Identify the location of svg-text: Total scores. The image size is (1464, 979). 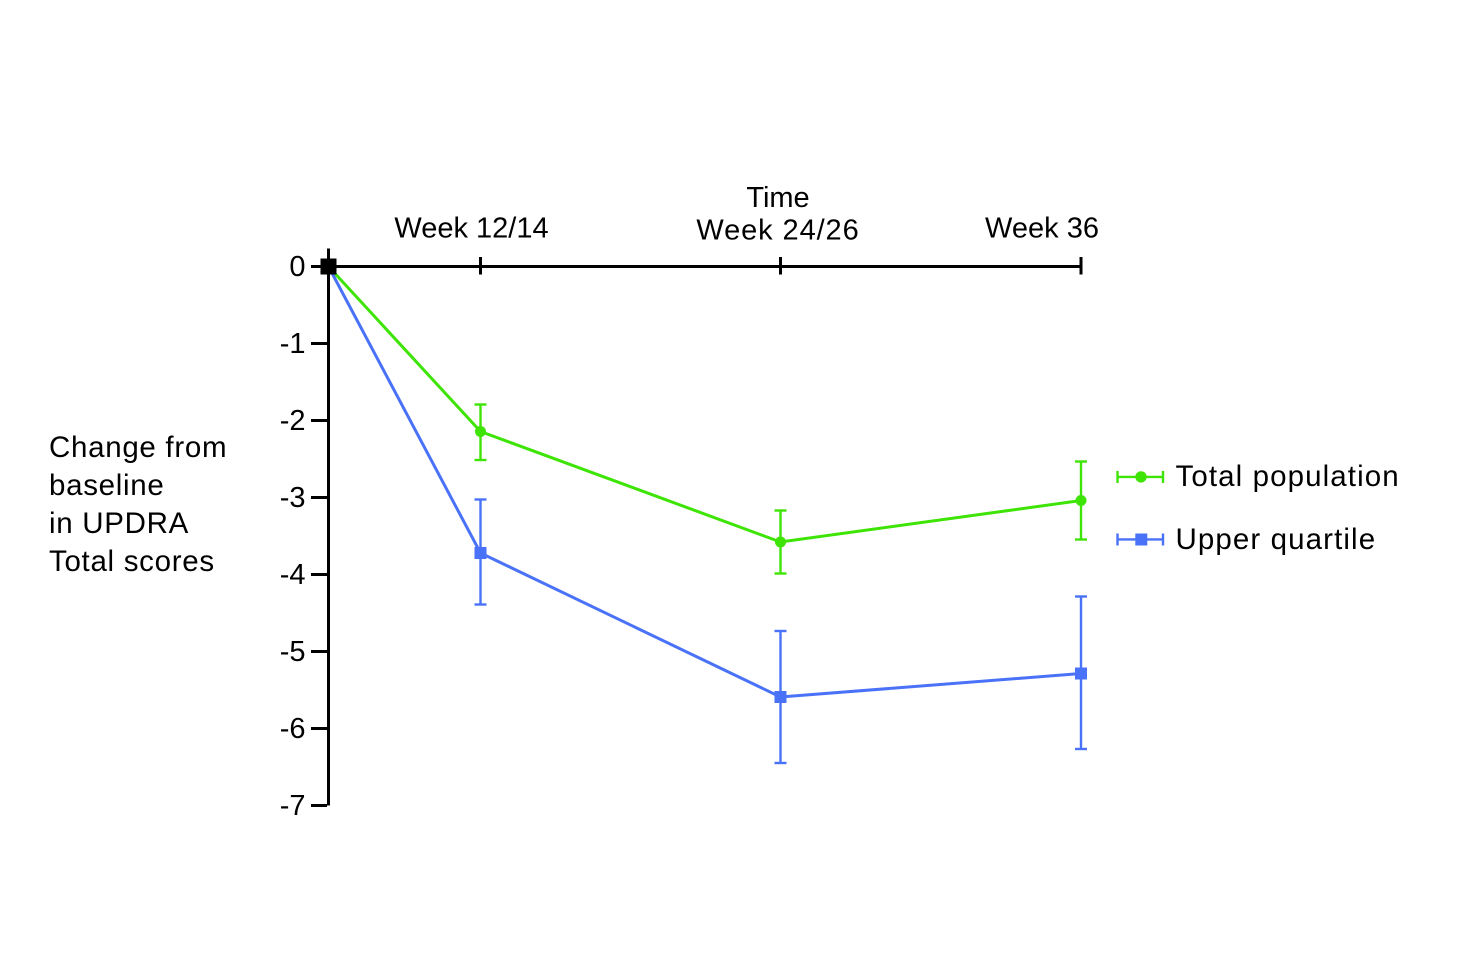
(132, 561).